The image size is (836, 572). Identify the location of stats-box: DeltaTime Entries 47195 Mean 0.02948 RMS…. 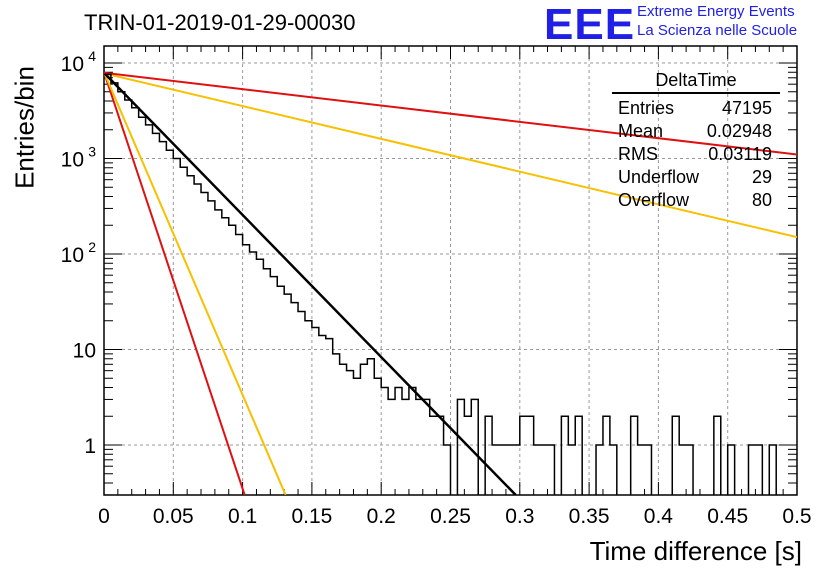
(696, 141).